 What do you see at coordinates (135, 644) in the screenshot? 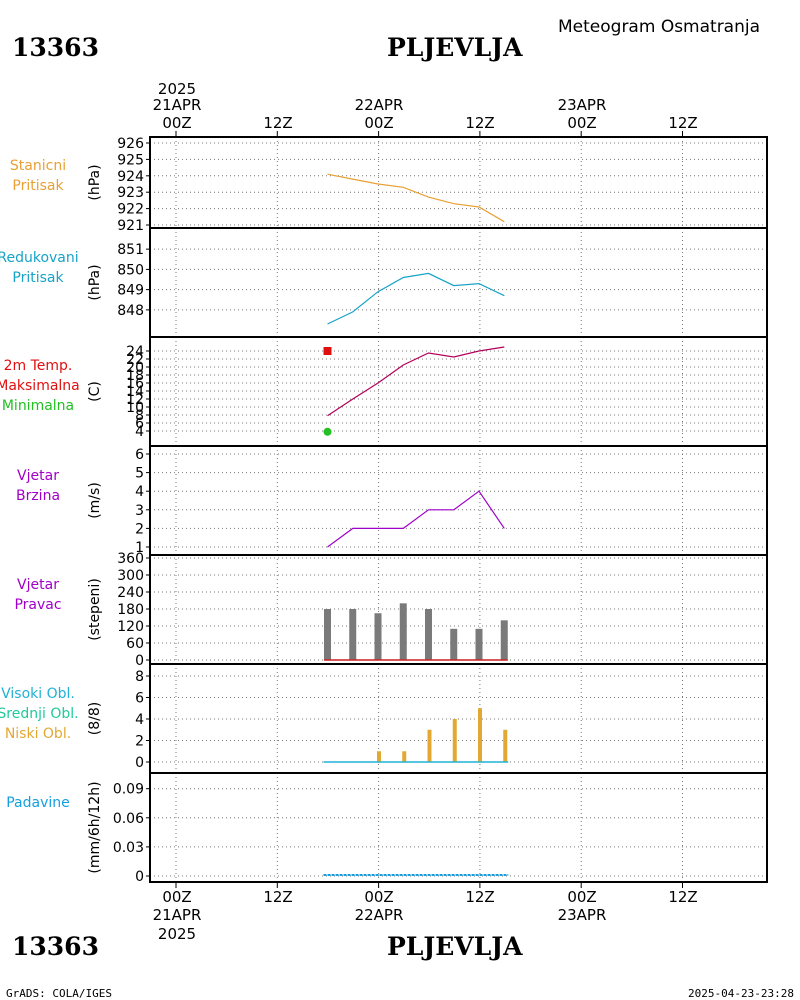
I see `y-tick-label: 60` at bounding box center [135, 644].